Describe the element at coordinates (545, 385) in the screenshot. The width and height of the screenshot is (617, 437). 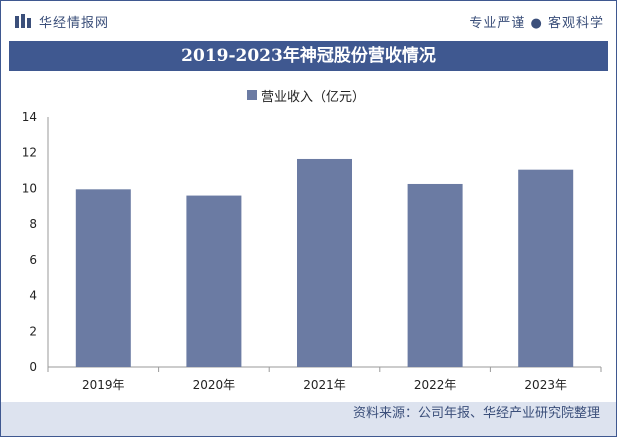
I see `x-tick-label: 2023年` at that location.